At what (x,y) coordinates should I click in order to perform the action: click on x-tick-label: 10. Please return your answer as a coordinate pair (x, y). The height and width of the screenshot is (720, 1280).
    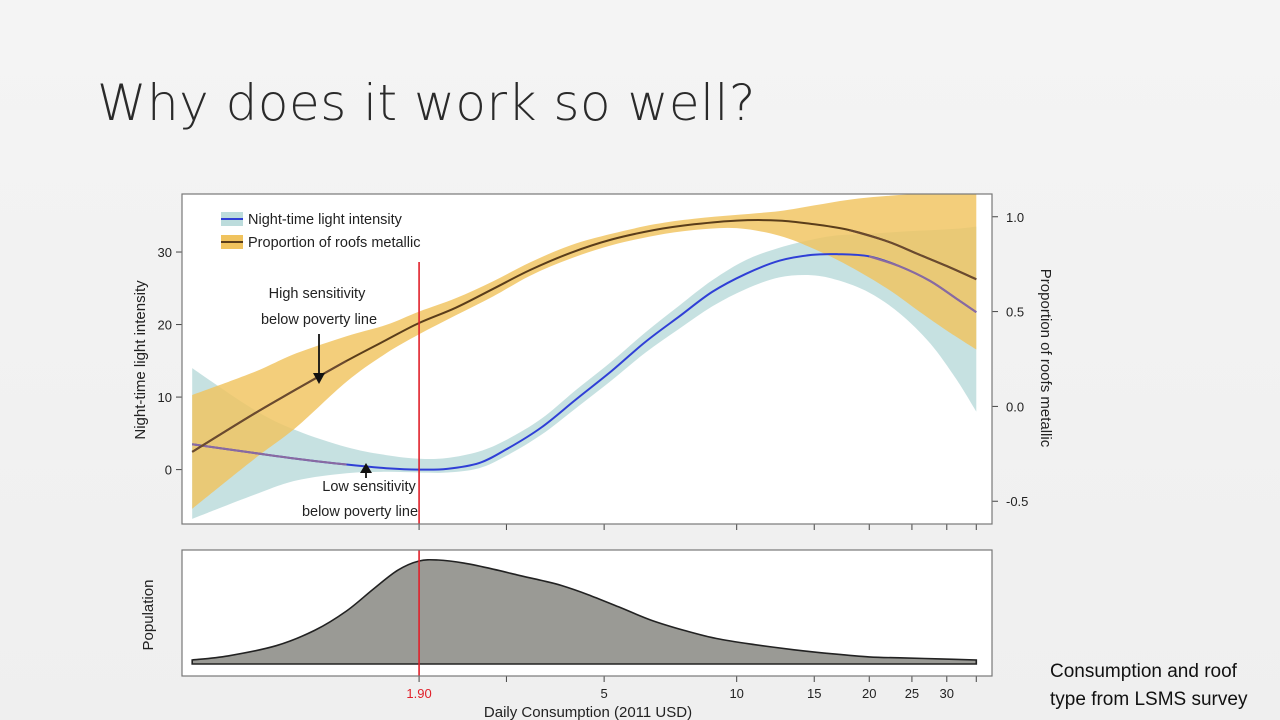
    Looking at the image, I should click on (736, 693).